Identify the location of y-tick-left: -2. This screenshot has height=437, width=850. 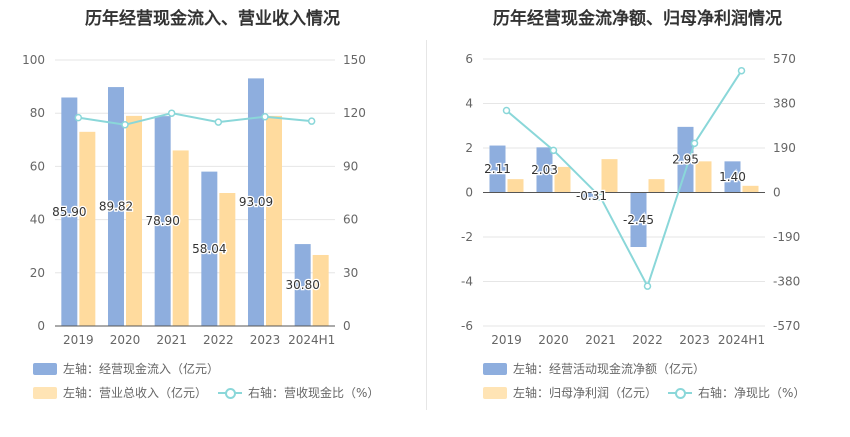
(467, 237).